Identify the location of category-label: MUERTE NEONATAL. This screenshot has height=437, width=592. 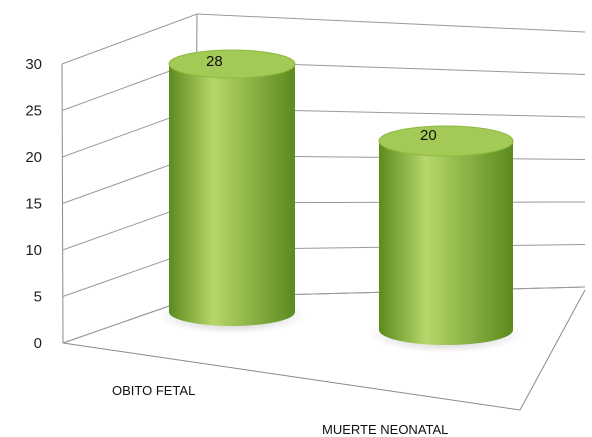
(385, 429).